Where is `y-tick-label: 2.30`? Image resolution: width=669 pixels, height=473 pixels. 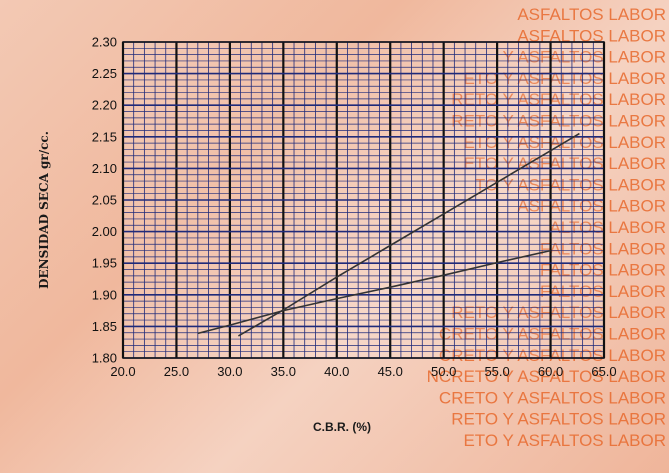
y-tick-label: 2.30 is located at coordinates (104, 42).